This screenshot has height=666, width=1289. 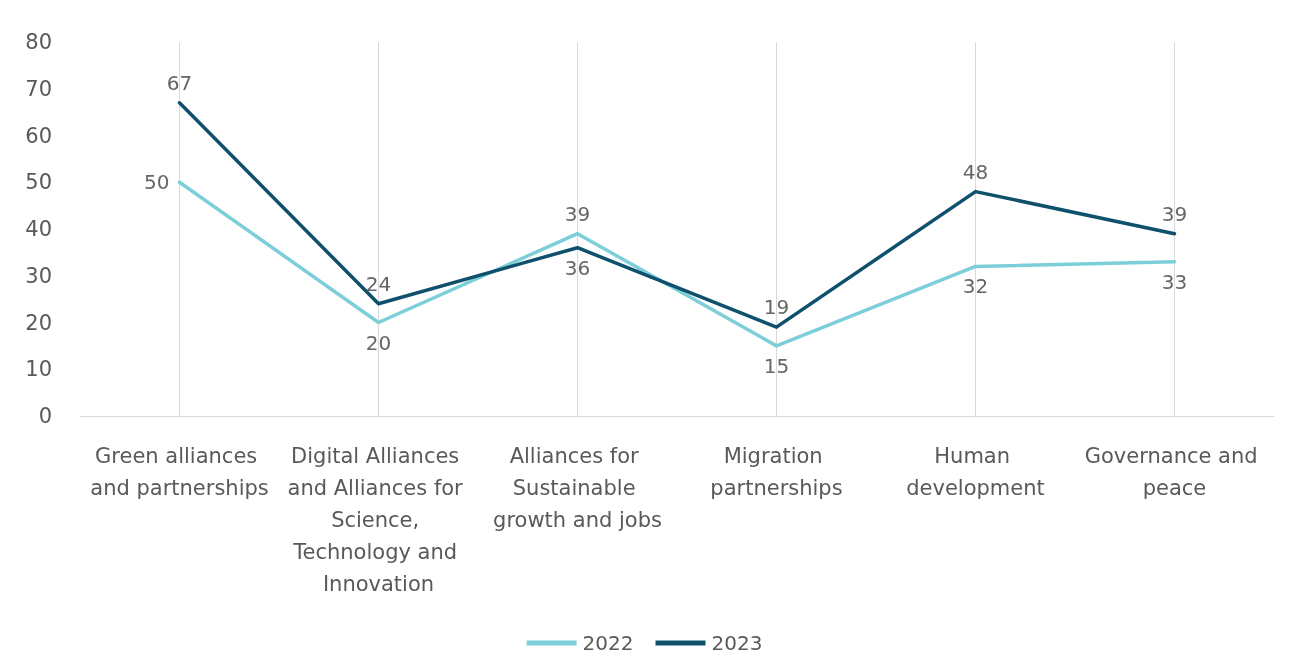 What do you see at coordinates (776, 472) in the screenshot?
I see `x-tick-label: Migration partnerships` at bounding box center [776, 472].